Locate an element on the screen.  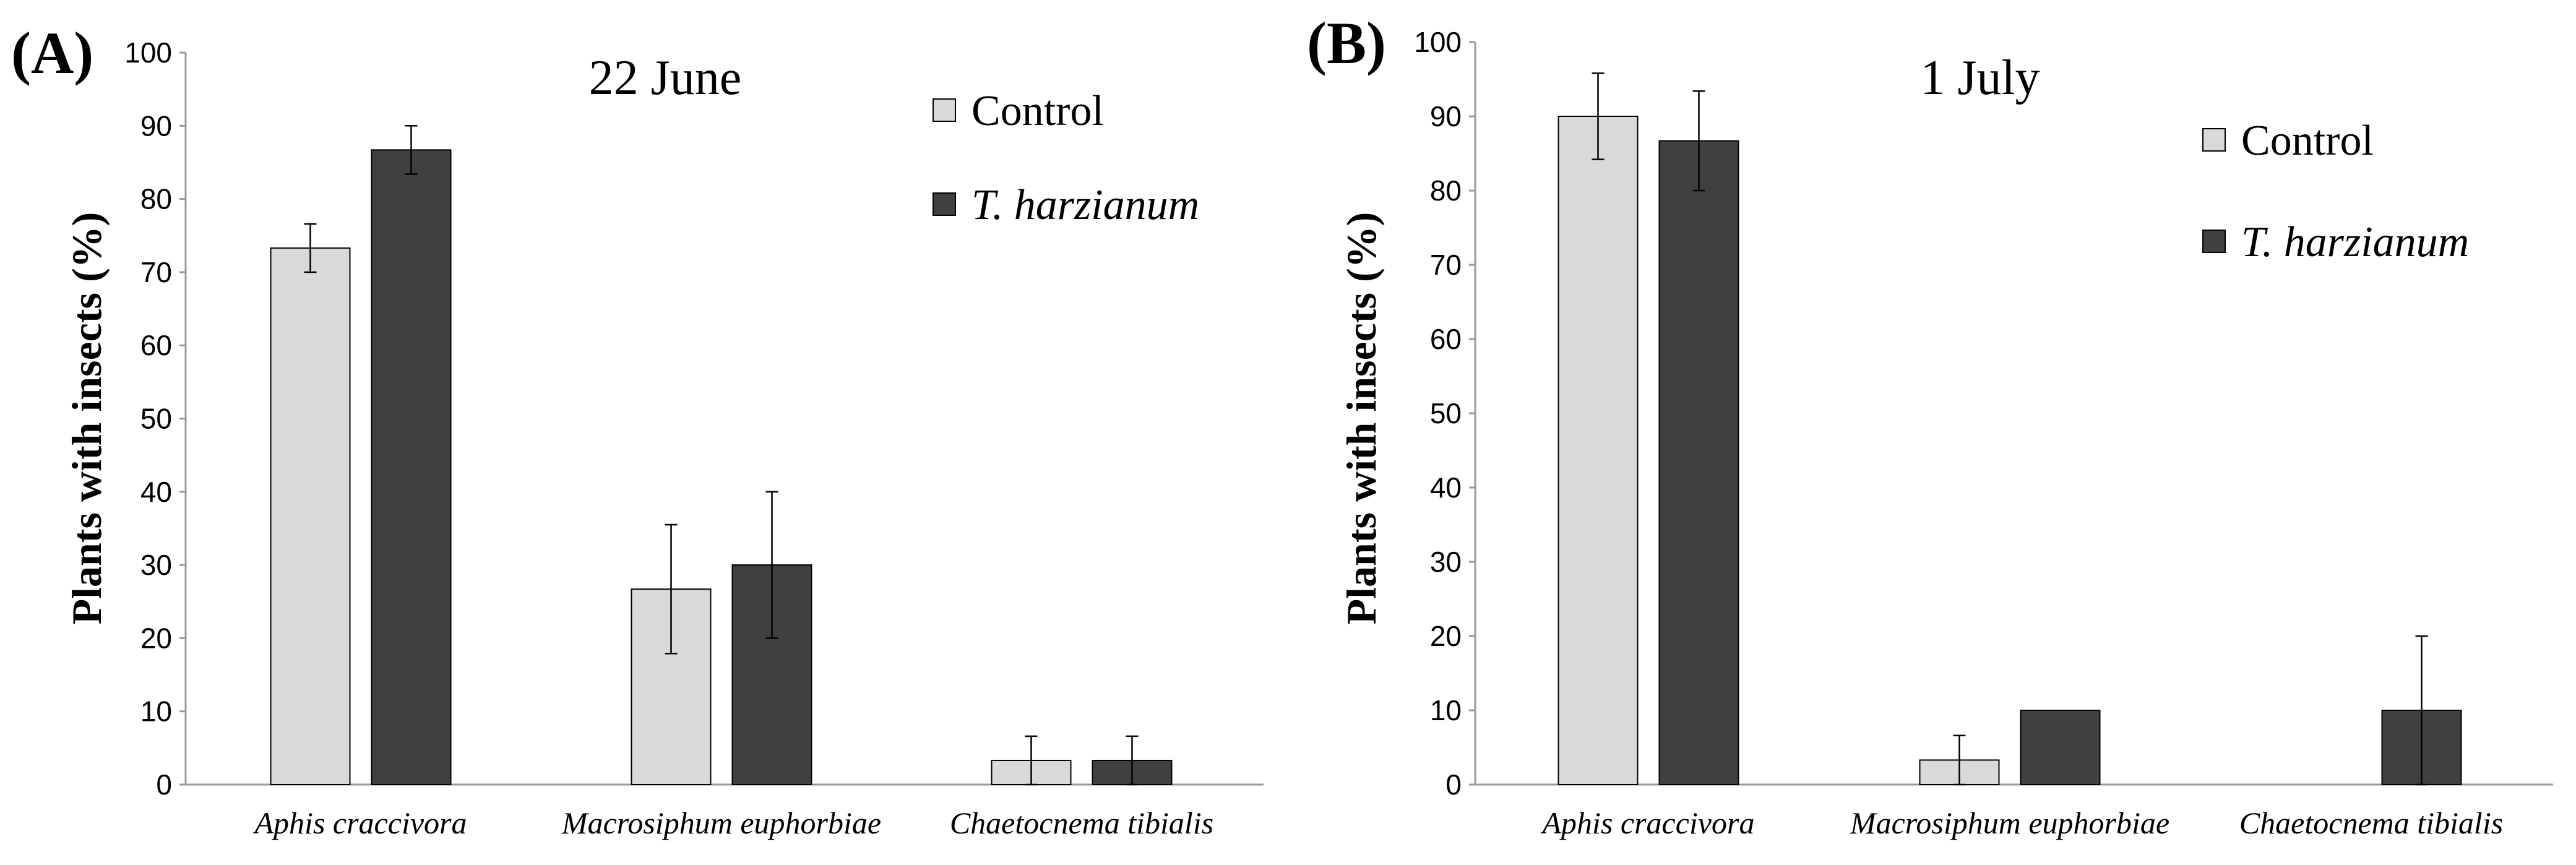
panel-label: (B) is located at coordinates (1346, 43).